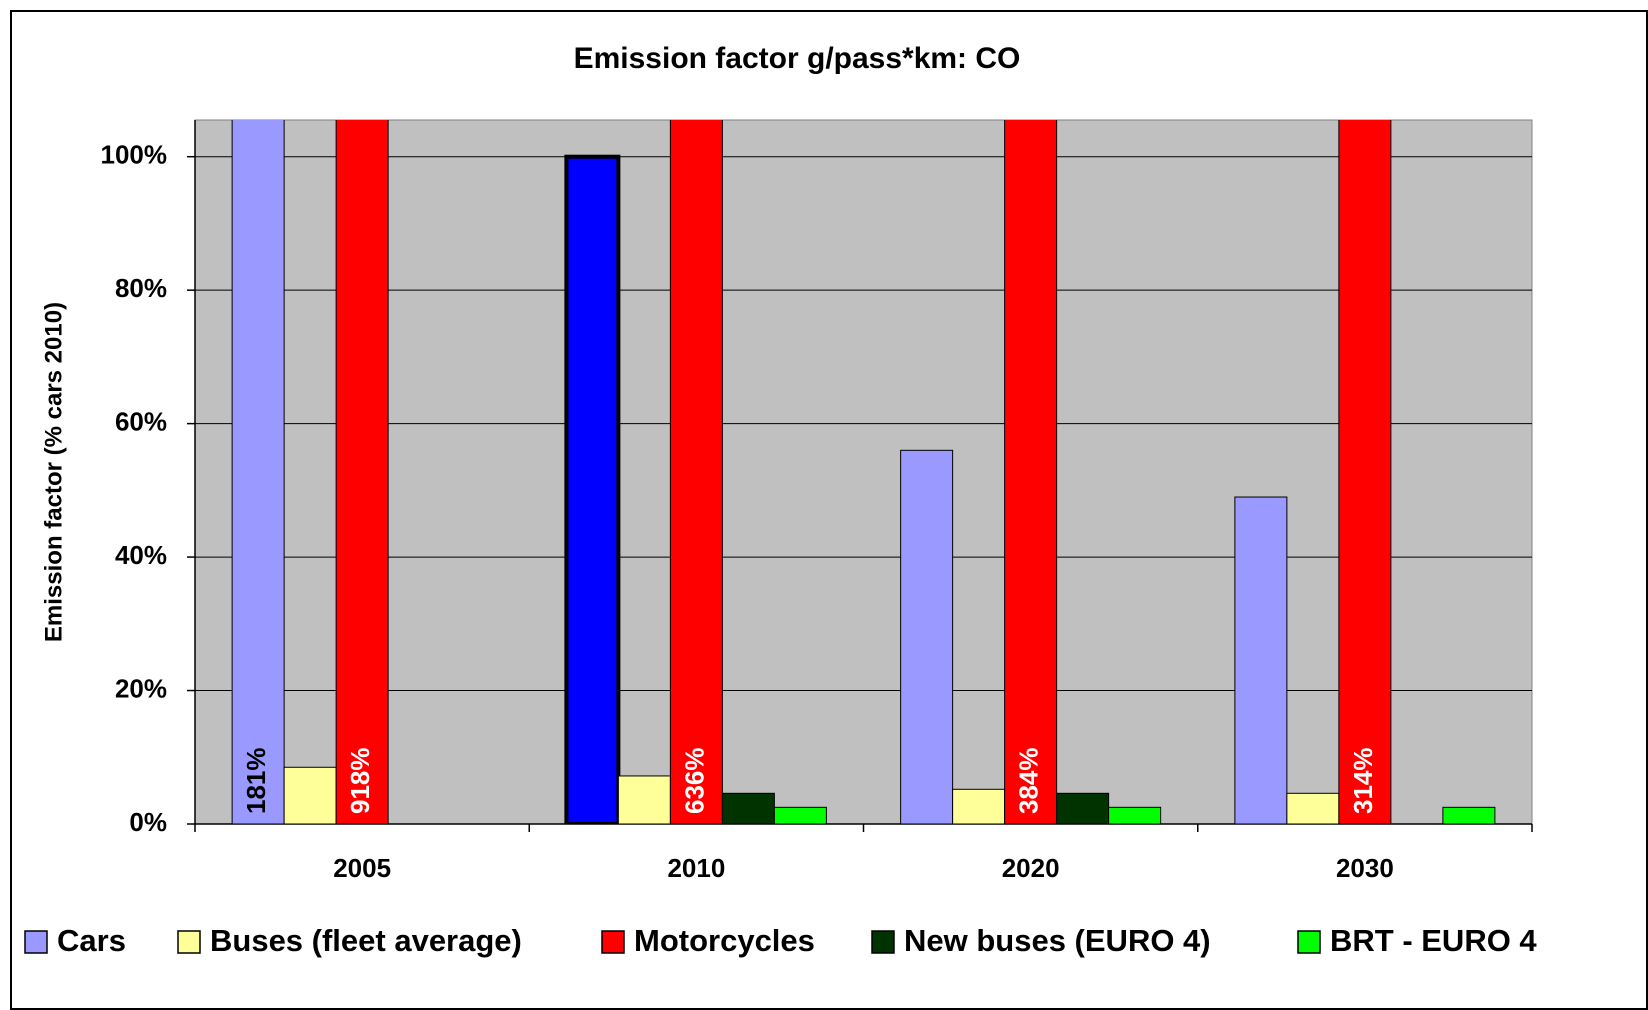  What do you see at coordinates (362, 868) in the screenshot?
I see `x-tick-label: 2005` at bounding box center [362, 868].